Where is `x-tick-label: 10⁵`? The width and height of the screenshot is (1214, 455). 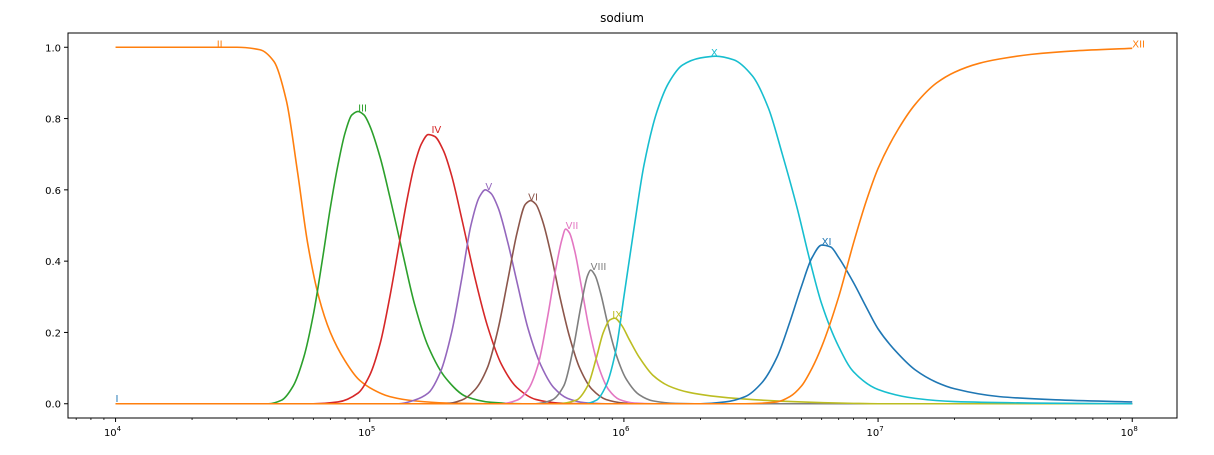 x-tick-label: 10⁵ is located at coordinates (366, 432).